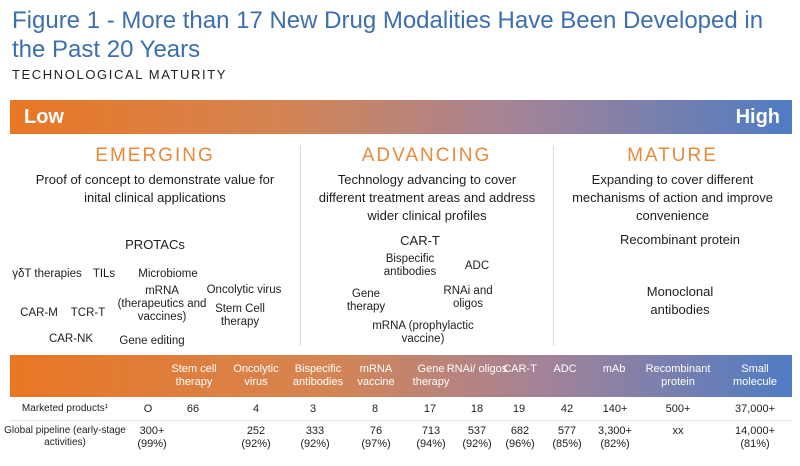 The image size is (800, 466). Describe the element at coordinates (148, 409) in the screenshot. I see `table-cell: O` at that location.